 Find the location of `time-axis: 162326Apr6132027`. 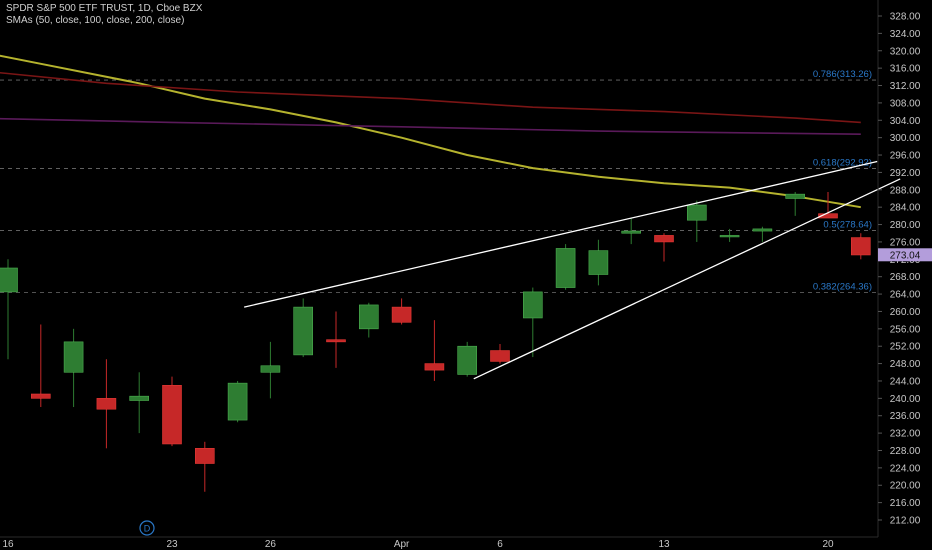

time-axis: 162326Apr6132027 is located at coordinates (466, 543).